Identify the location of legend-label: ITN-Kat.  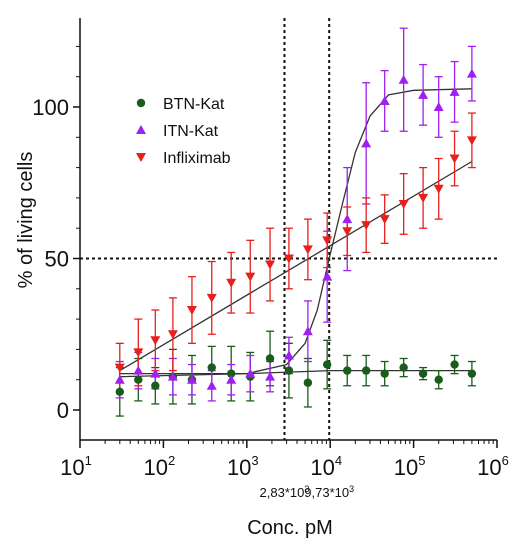
(191, 131).